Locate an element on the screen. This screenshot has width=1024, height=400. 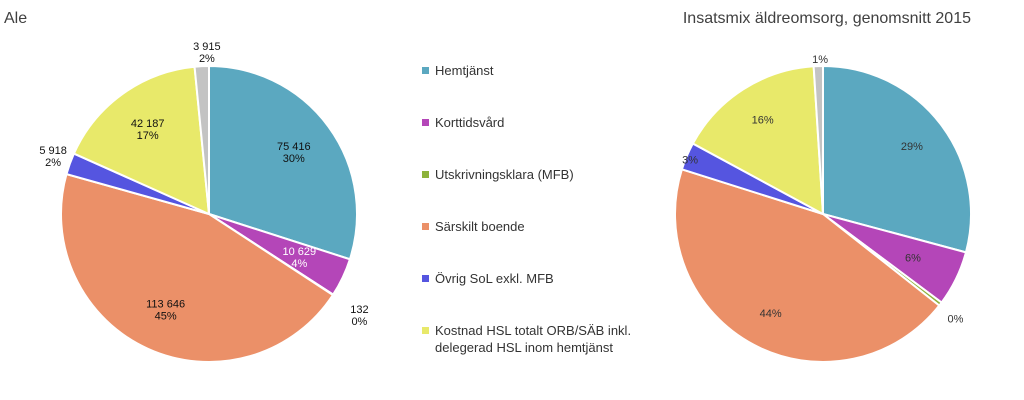
data-label-utskrivningsklara: 132 0% is located at coordinates (359, 316).